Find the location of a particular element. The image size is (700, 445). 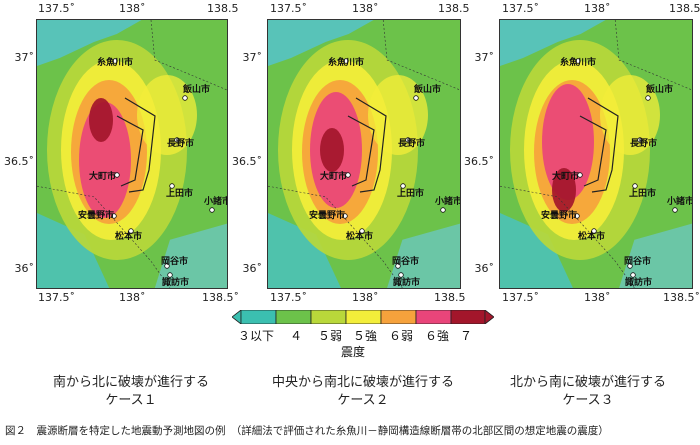

case-description: 中央から南北に破壊が進行する is located at coordinates (362, 382).